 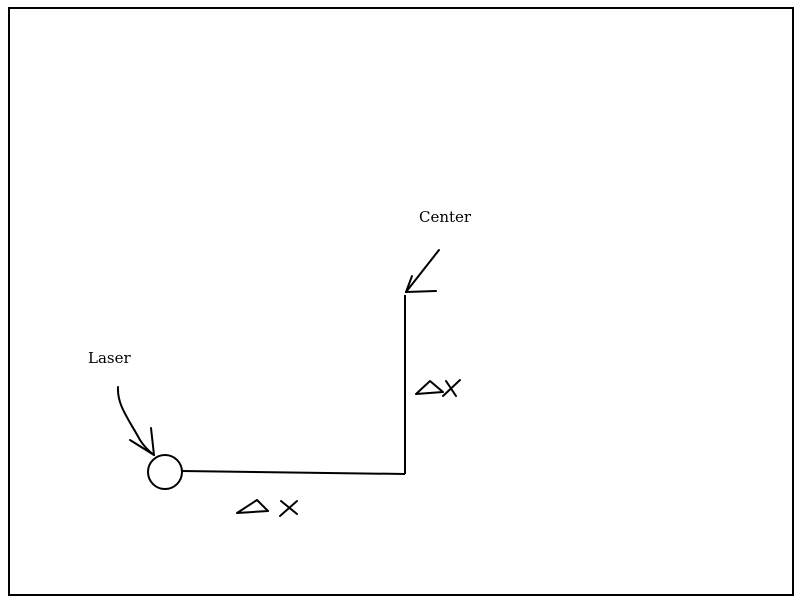 What do you see at coordinates (438, 388) in the screenshot?
I see `vertical-delta-x-icon` at bounding box center [438, 388].